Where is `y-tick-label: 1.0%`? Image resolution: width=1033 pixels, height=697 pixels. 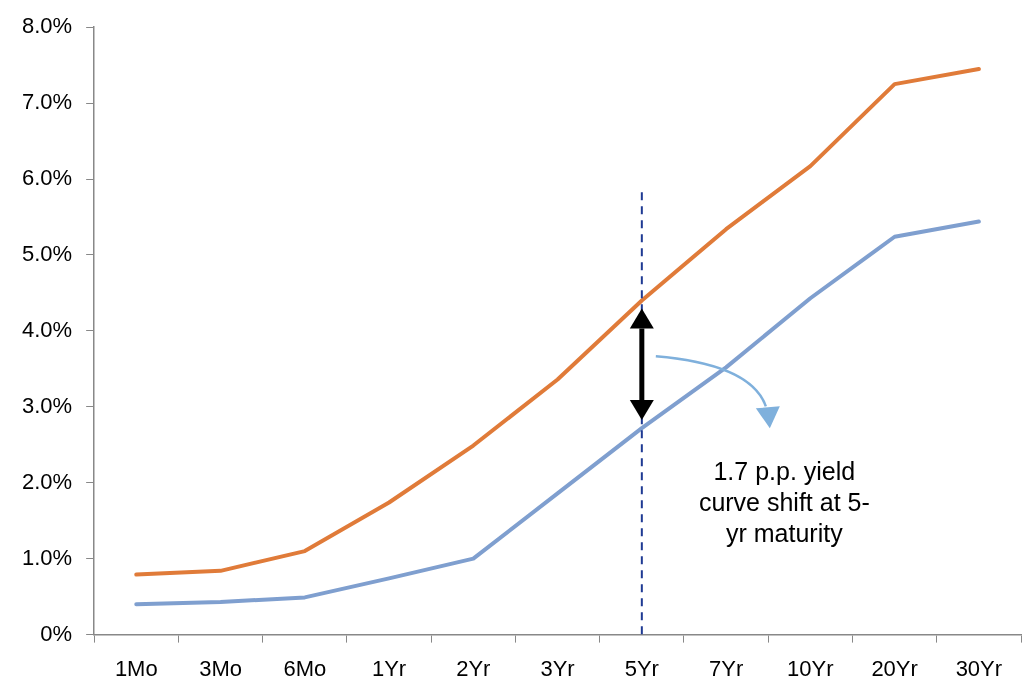
y-tick-label: 1.0% is located at coordinates (47, 557).